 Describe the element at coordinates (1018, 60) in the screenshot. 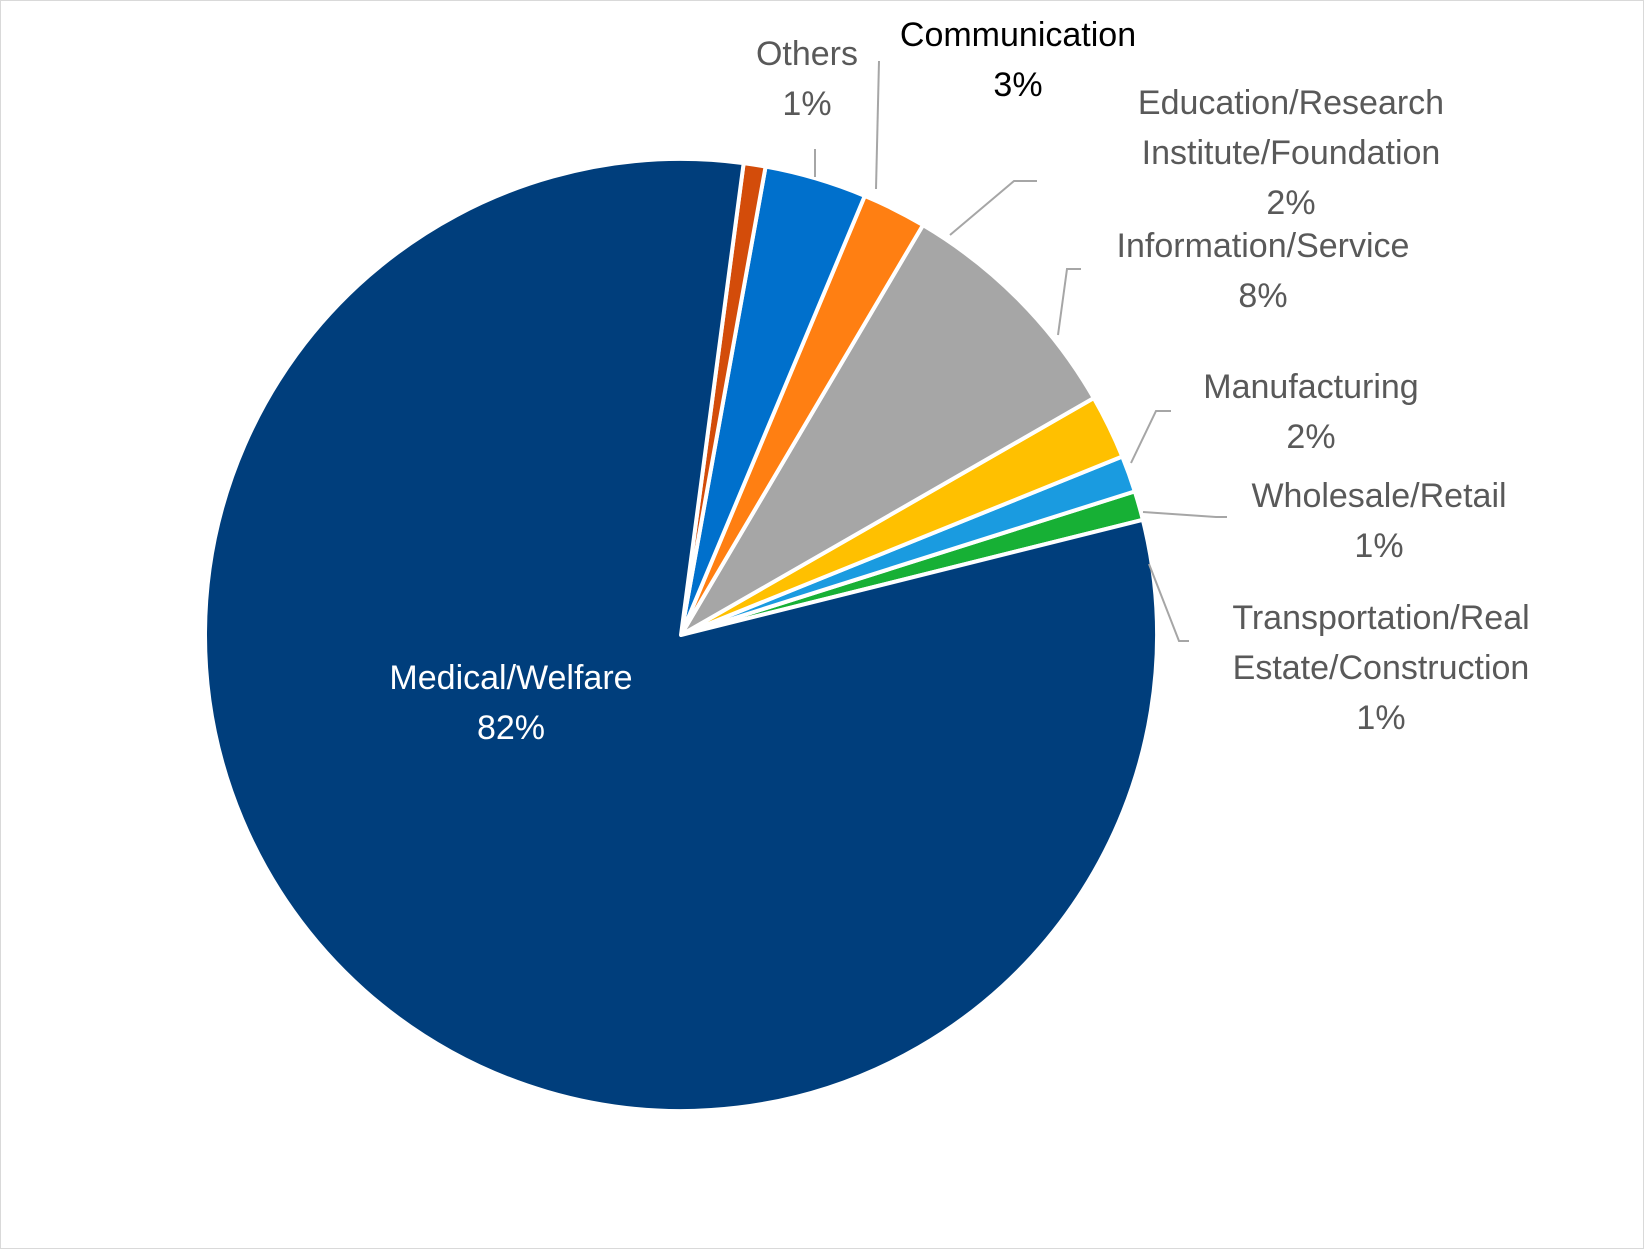

I see `slice-label: Communication 3%` at that location.